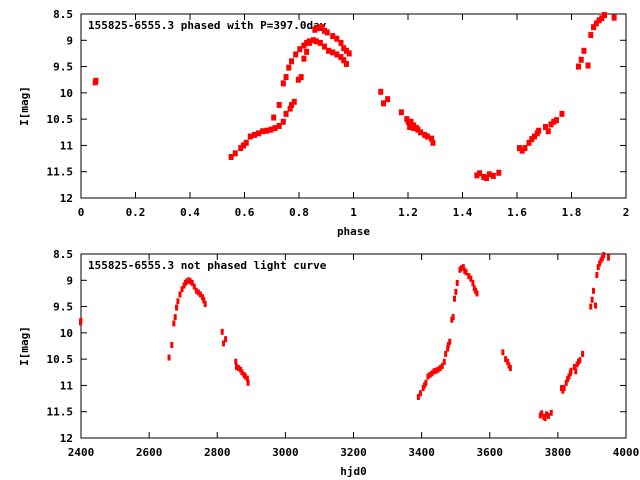 This screenshot has width=640, height=480. What do you see at coordinates (285, 452) in the screenshot?
I see `lightcurve-xtick-label: 3000` at bounding box center [285, 452].